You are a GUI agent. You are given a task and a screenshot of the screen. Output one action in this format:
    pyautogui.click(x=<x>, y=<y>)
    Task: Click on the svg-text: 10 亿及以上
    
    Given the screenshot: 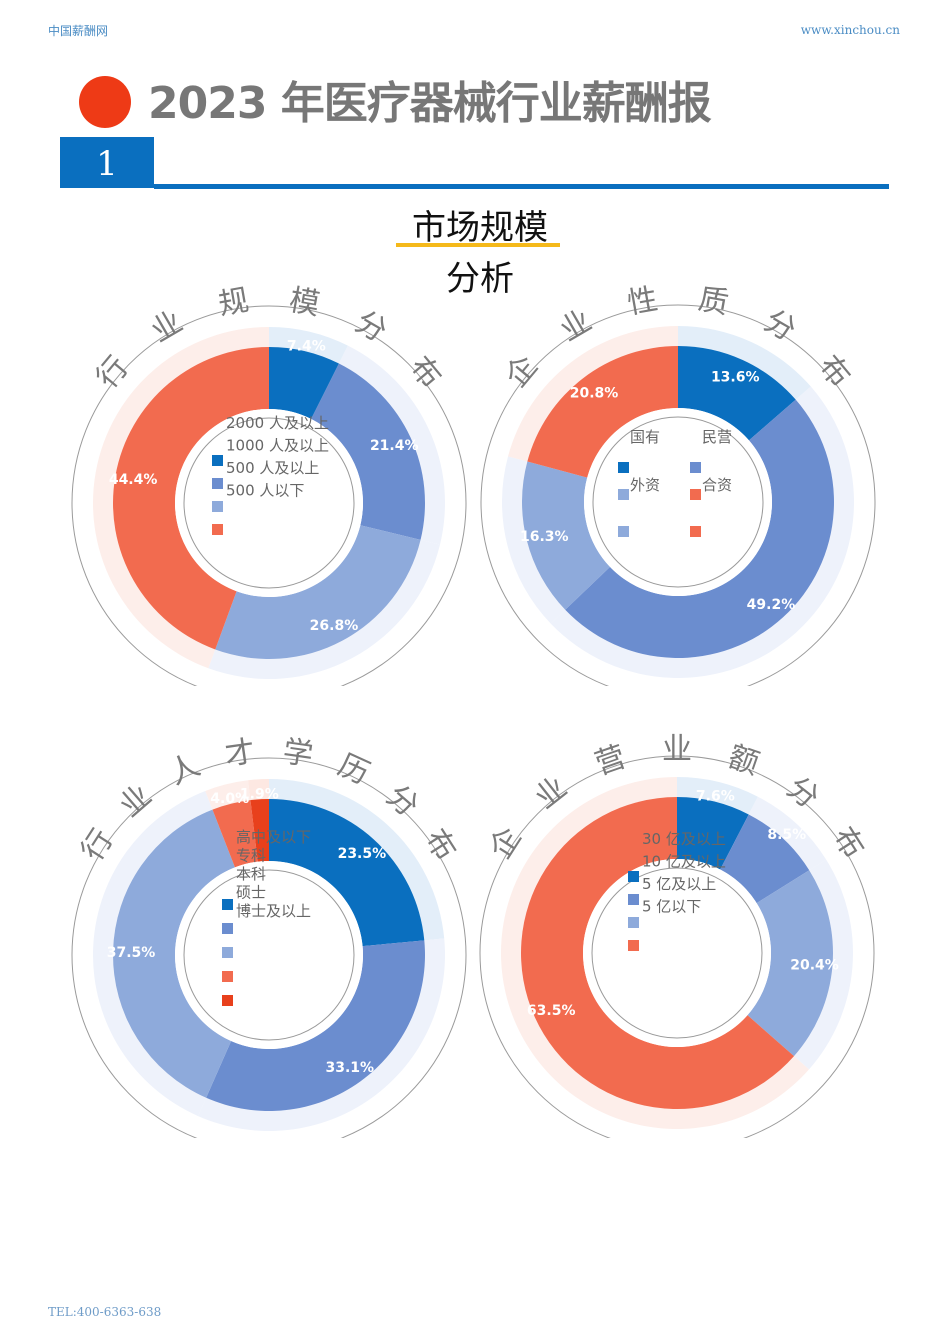 What is the action you would take?
    pyautogui.click(x=684, y=862)
    